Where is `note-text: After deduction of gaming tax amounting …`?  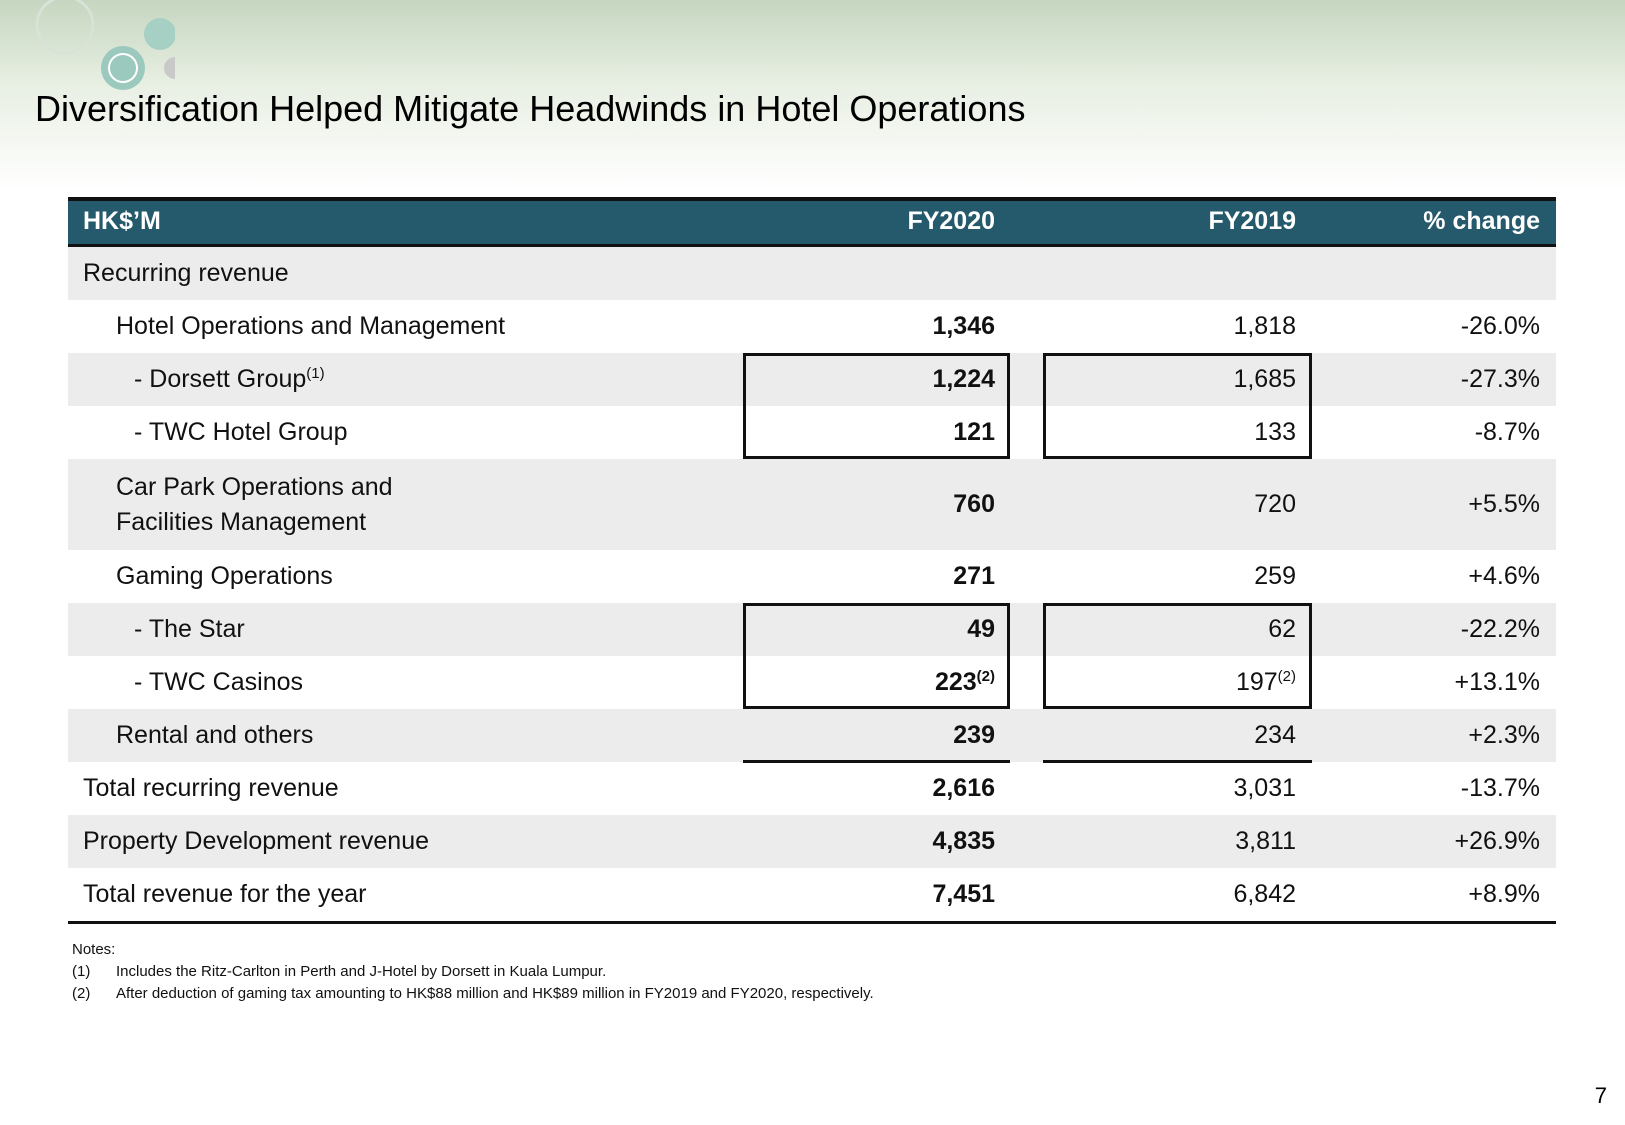 note-text: After deduction of gaming tax amounting … is located at coordinates (495, 993).